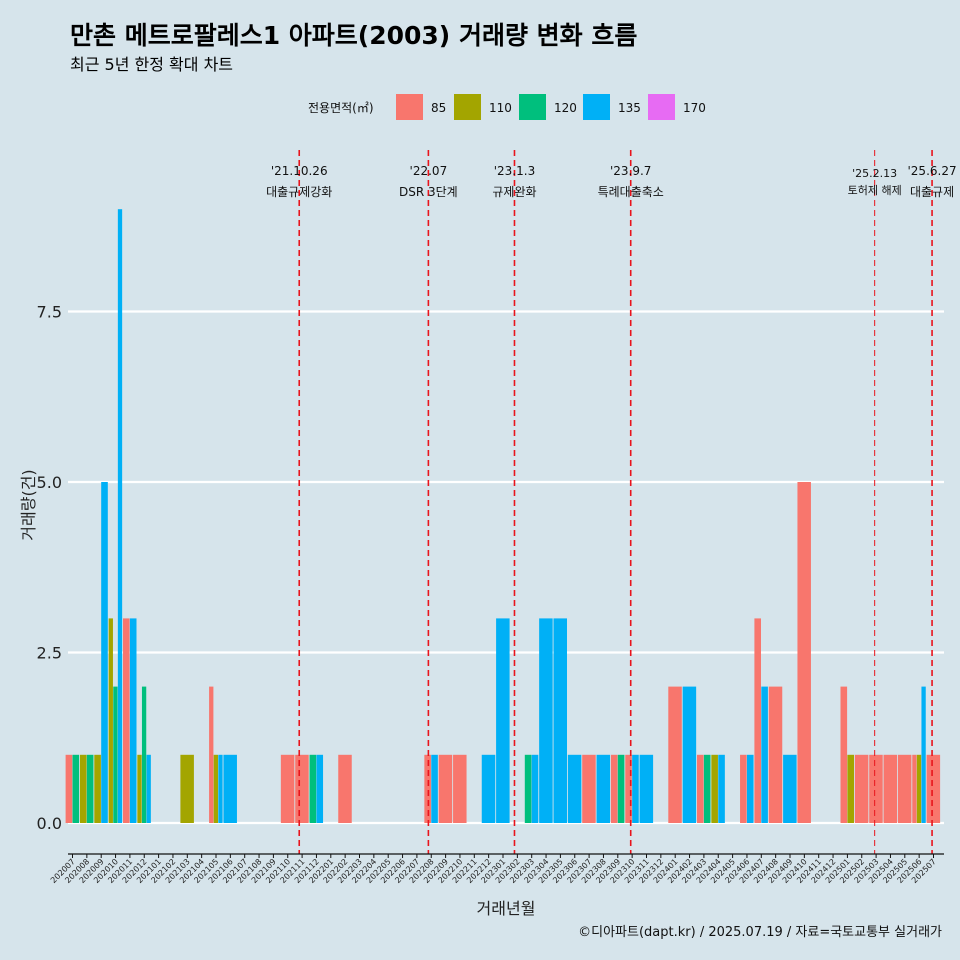 This screenshot has height=960, width=960. Describe the element at coordinates (49, 823) in the screenshot. I see `y-tick-label: 0.0` at that location.